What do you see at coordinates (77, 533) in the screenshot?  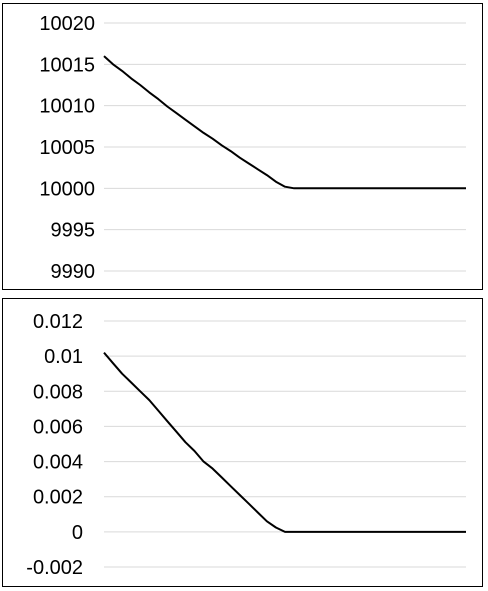 I see `y-tick-label: 0` at bounding box center [77, 533].